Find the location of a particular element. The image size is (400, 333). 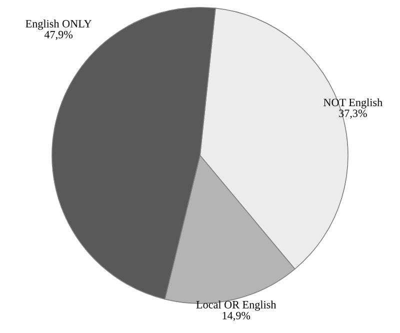

data-label: 47,9% is located at coordinates (58, 35).